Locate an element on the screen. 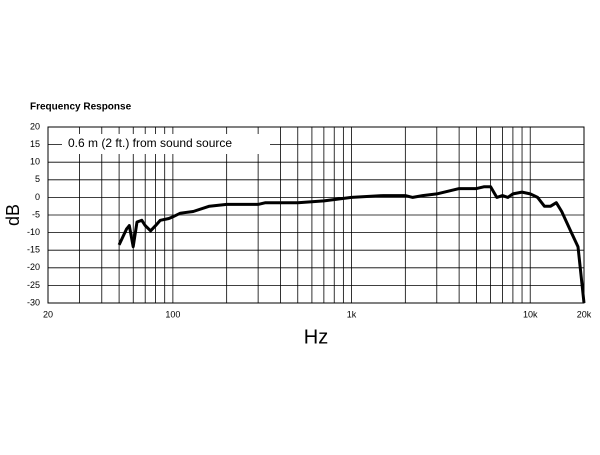 The height and width of the screenshot is (455, 600). y-tick-label: -10 is located at coordinates (33, 232).